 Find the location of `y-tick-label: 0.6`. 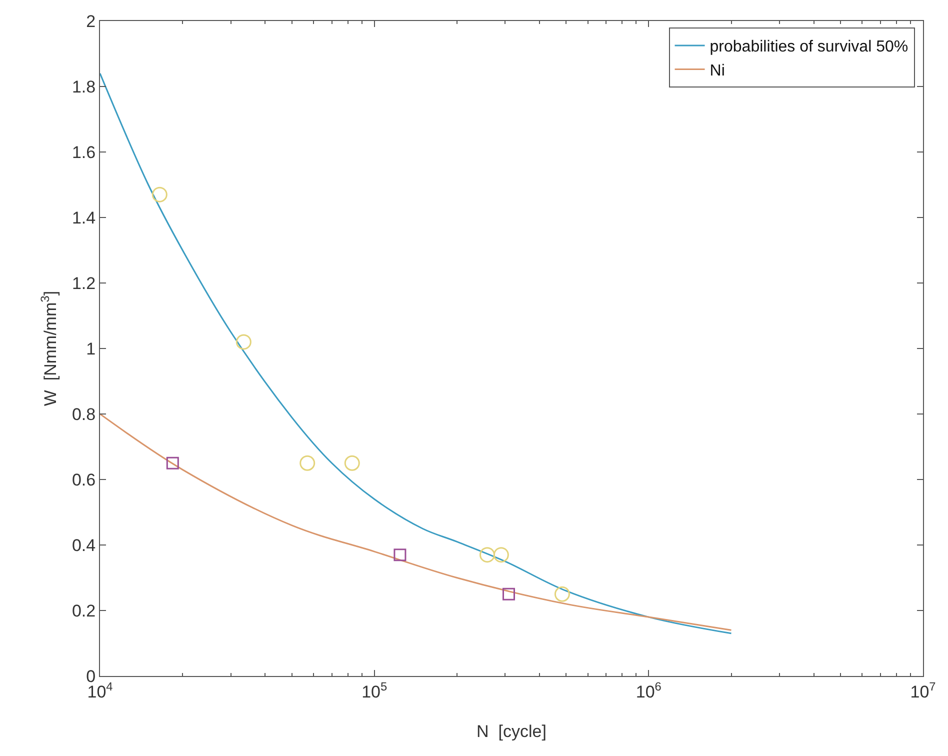

y-tick-label: 0.6 is located at coordinates (84, 480).